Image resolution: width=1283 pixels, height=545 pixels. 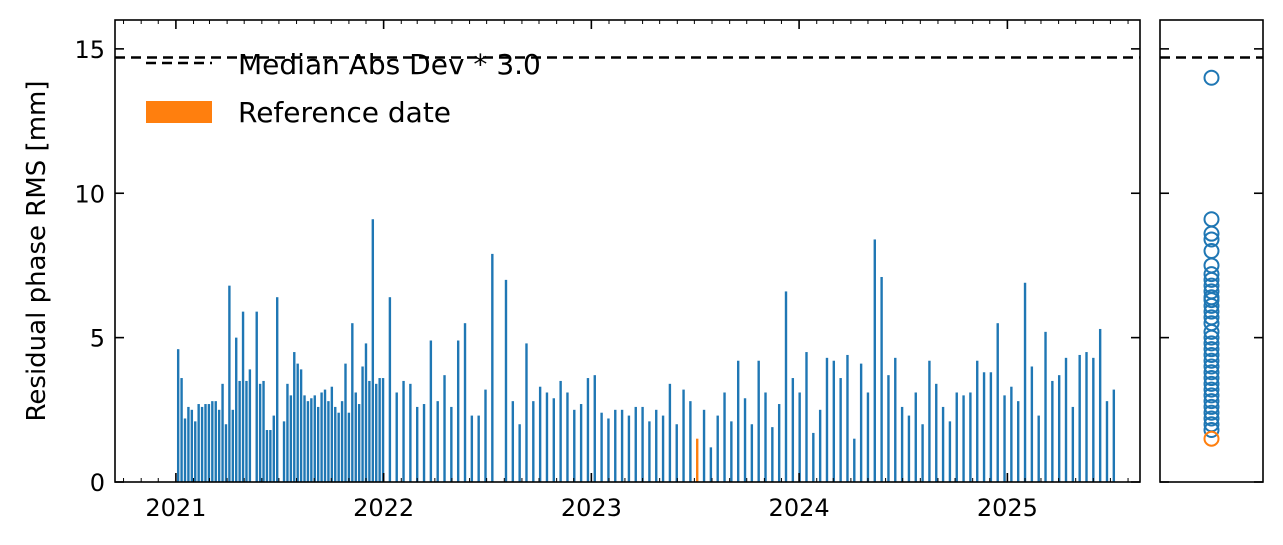 What do you see at coordinates (799, 508) in the screenshot?
I see `x-tick-label: 2024` at bounding box center [799, 508].